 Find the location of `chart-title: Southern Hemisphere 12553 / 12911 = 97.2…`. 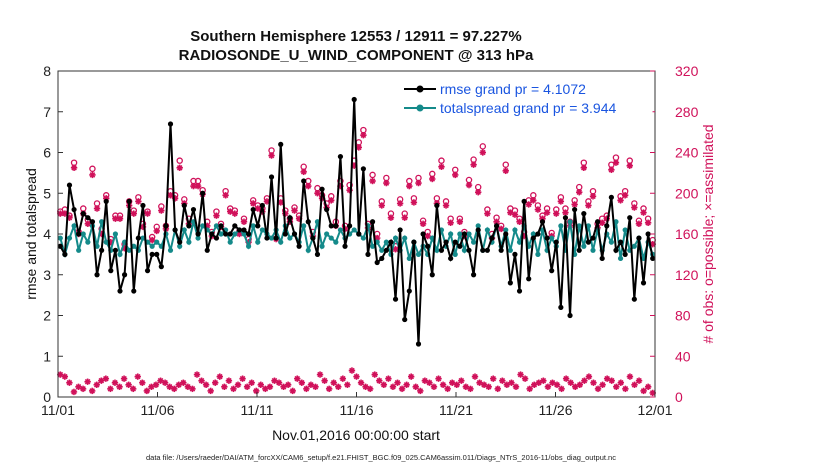

chart-title: Southern Hemisphere 12553 / 12911 = 97.2… is located at coordinates (355, 36).